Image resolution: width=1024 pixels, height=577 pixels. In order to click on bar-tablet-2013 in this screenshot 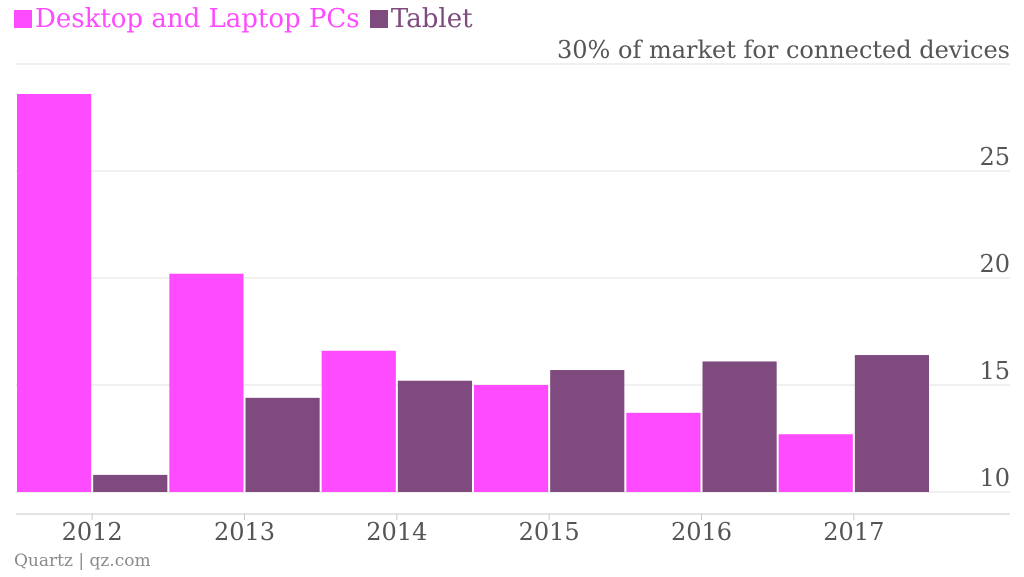, I will do `click(282, 444)`.